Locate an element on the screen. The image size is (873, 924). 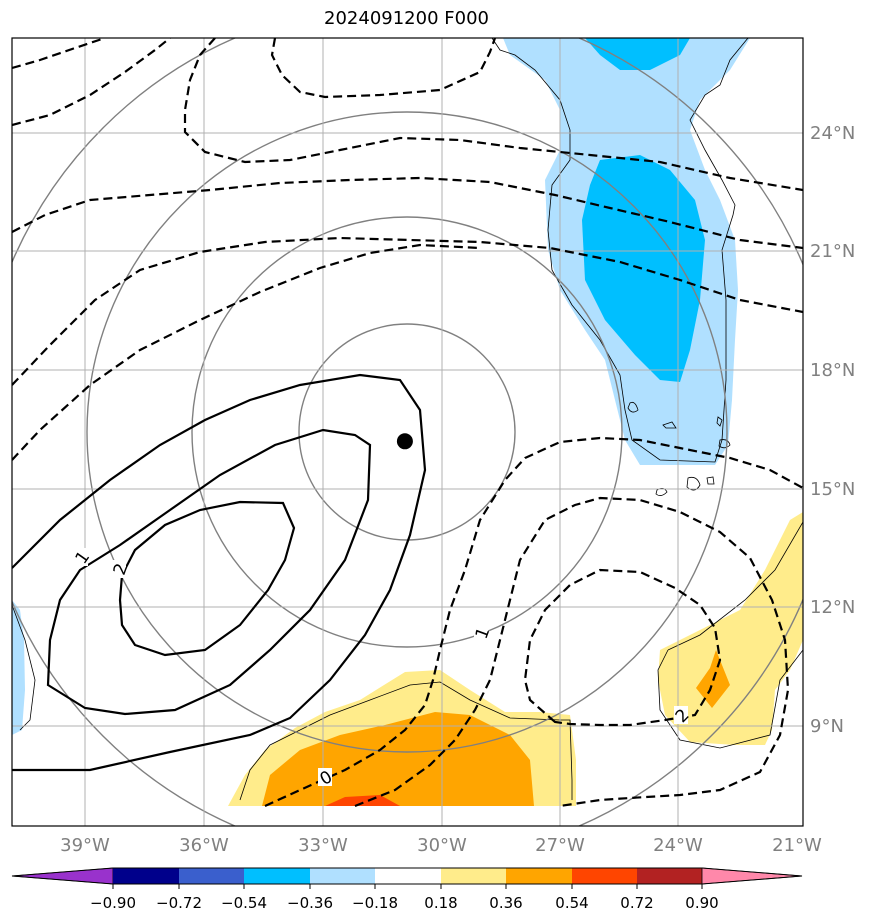
colorbar-label: 0.72 is located at coordinates (636, 903).